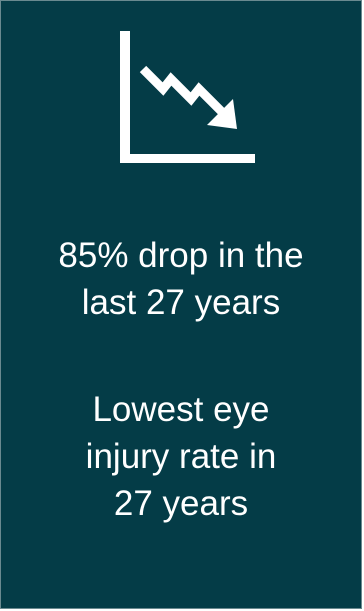 The height and width of the screenshot is (611, 364). What do you see at coordinates (181, 409) in the screenshot?
I see `stat-lowest-rate-line-1: Lowest eye` at bounding box center [181, 409].